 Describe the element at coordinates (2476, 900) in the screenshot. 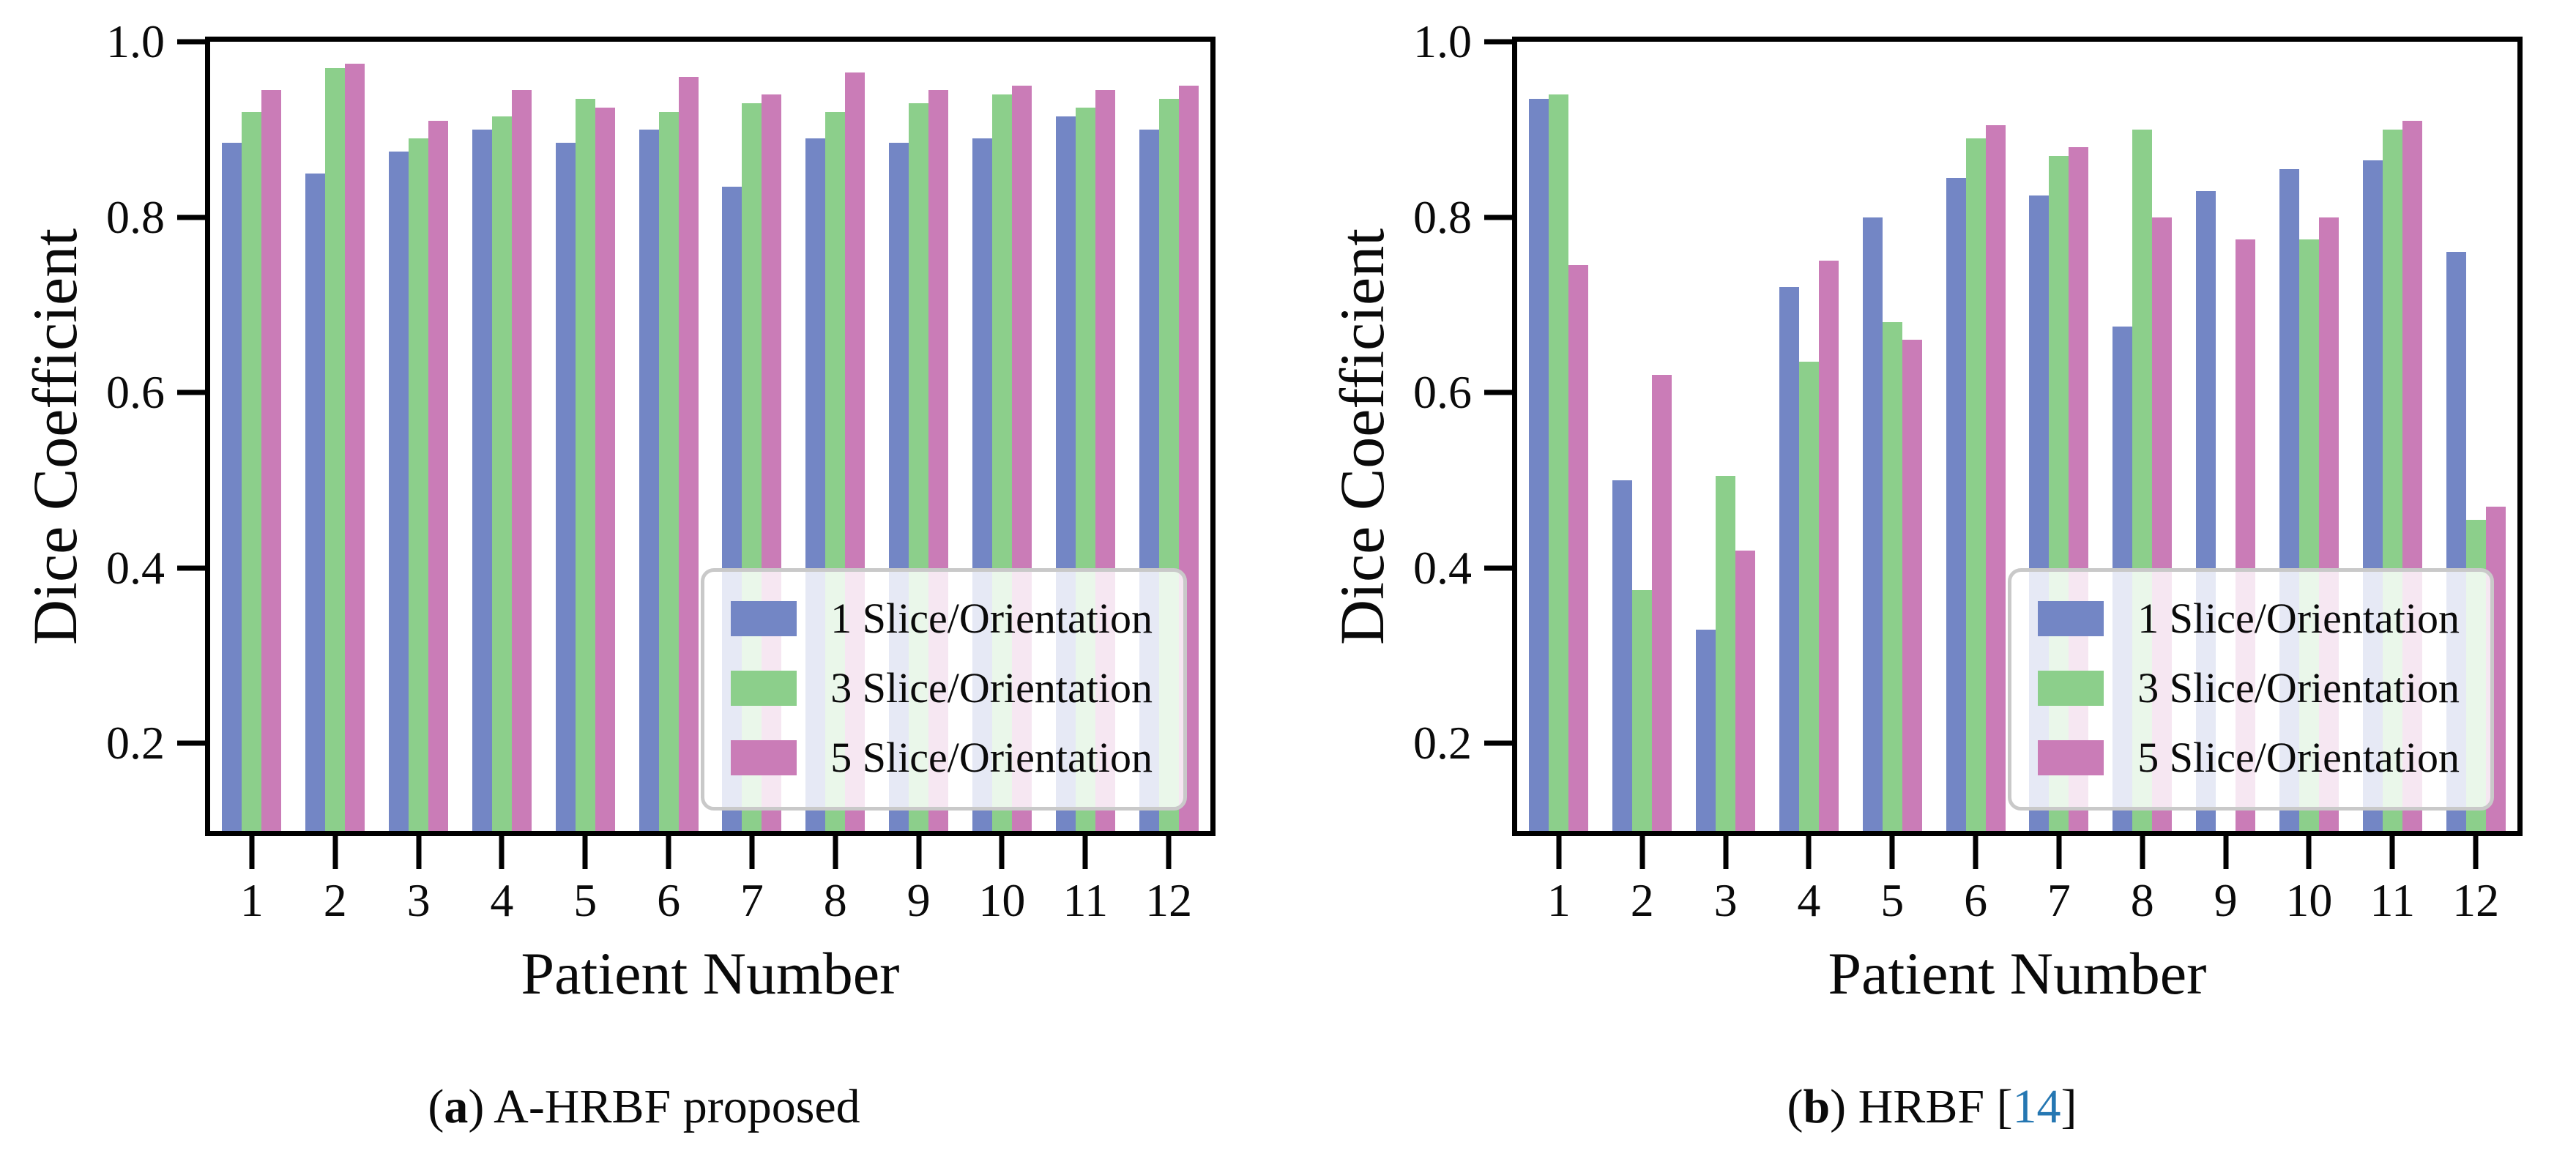

I see `x-tick-label-12: 12` at that location.